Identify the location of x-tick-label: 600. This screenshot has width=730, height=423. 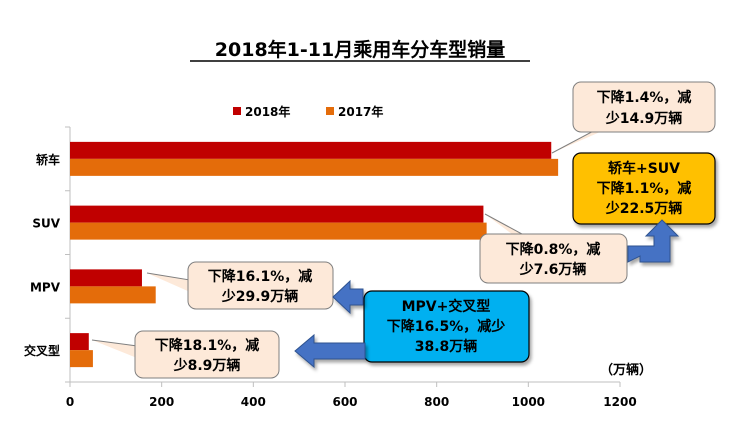
(344, 402).